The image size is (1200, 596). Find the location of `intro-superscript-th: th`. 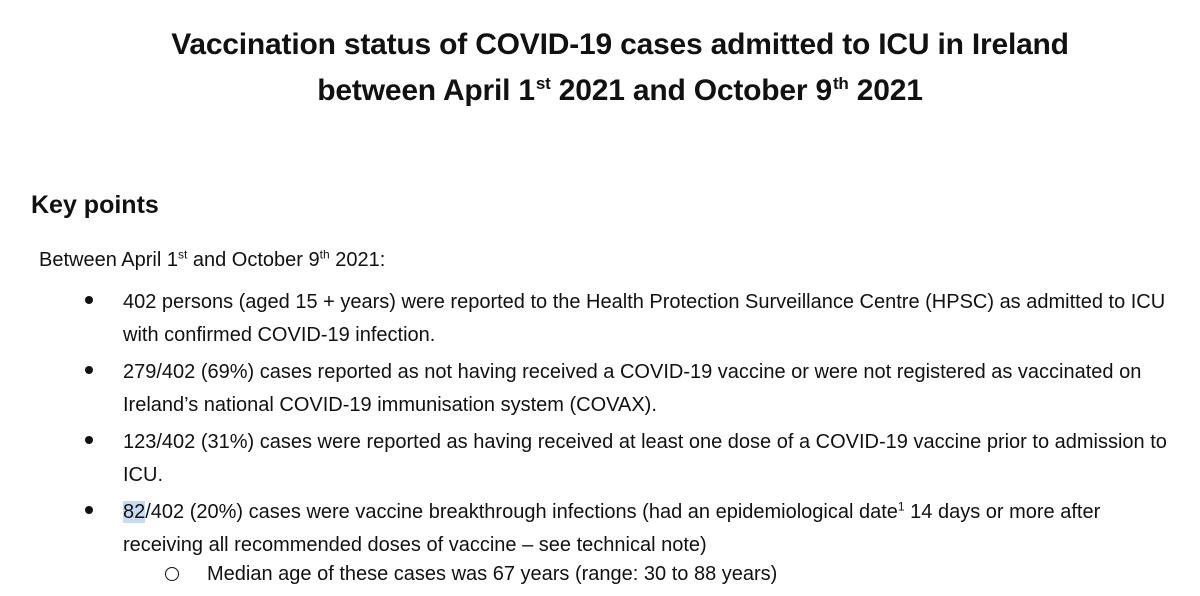

intro-superscript-th: th is located at coordinates (324, 254).